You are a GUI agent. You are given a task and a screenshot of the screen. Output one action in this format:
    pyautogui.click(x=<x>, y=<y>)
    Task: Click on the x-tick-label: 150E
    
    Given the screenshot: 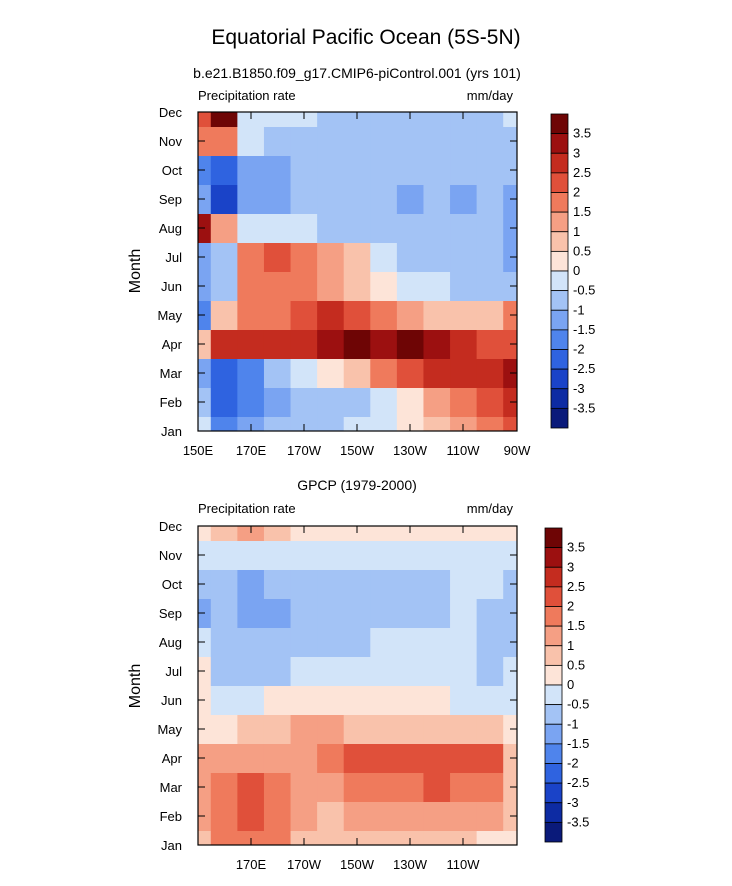 What is the action you would take?
    pyautogui.click(x=198, y=450)
    